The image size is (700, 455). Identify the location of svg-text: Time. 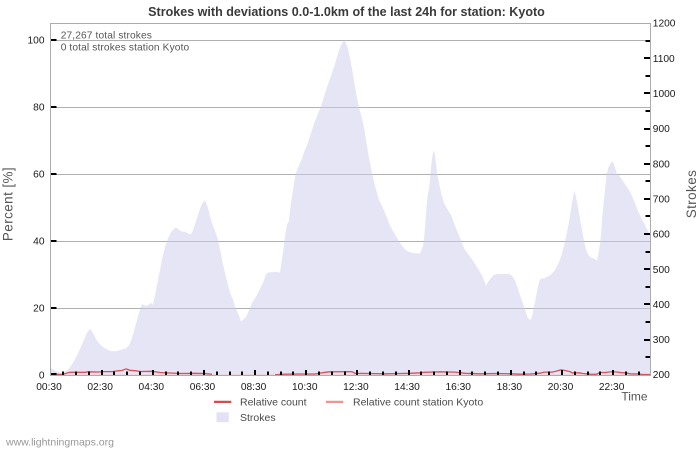
(634, 397).